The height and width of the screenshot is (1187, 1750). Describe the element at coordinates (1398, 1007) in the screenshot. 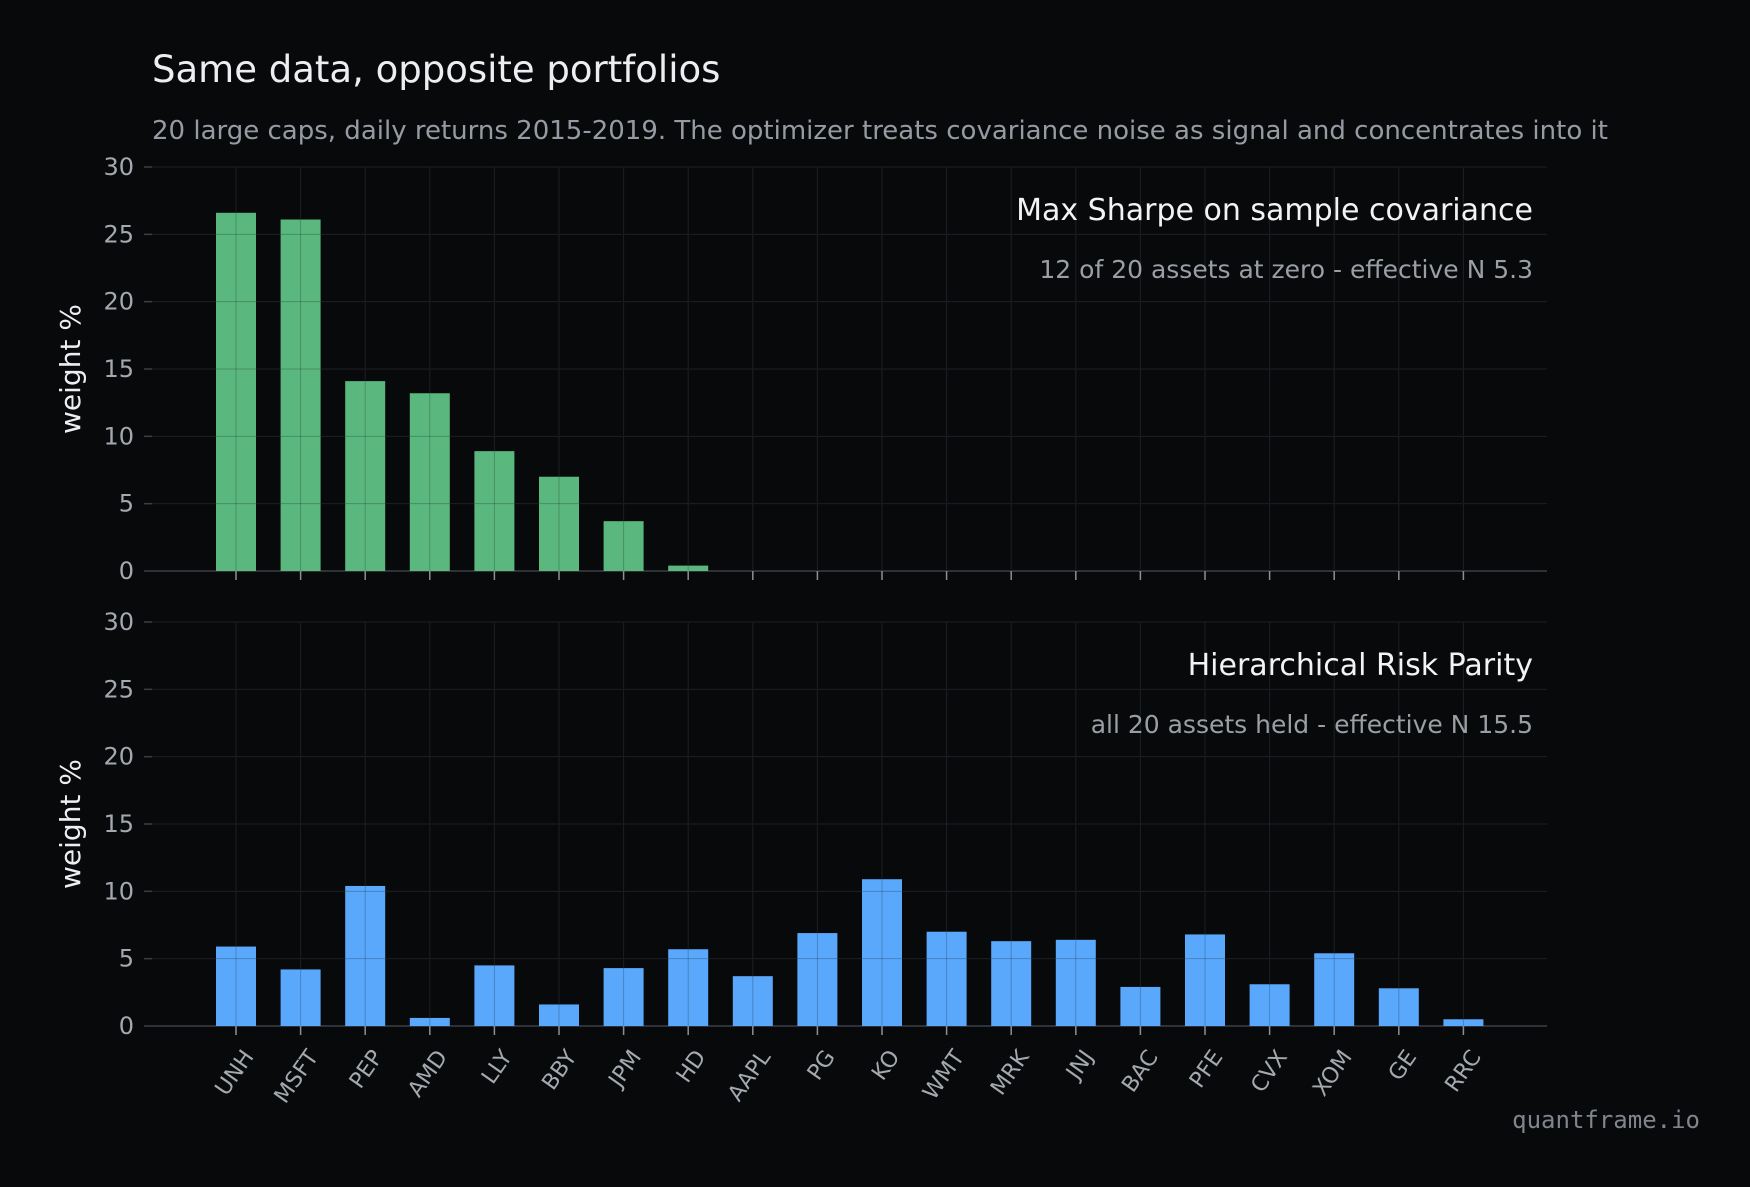

I see `bar-ge` at that location.